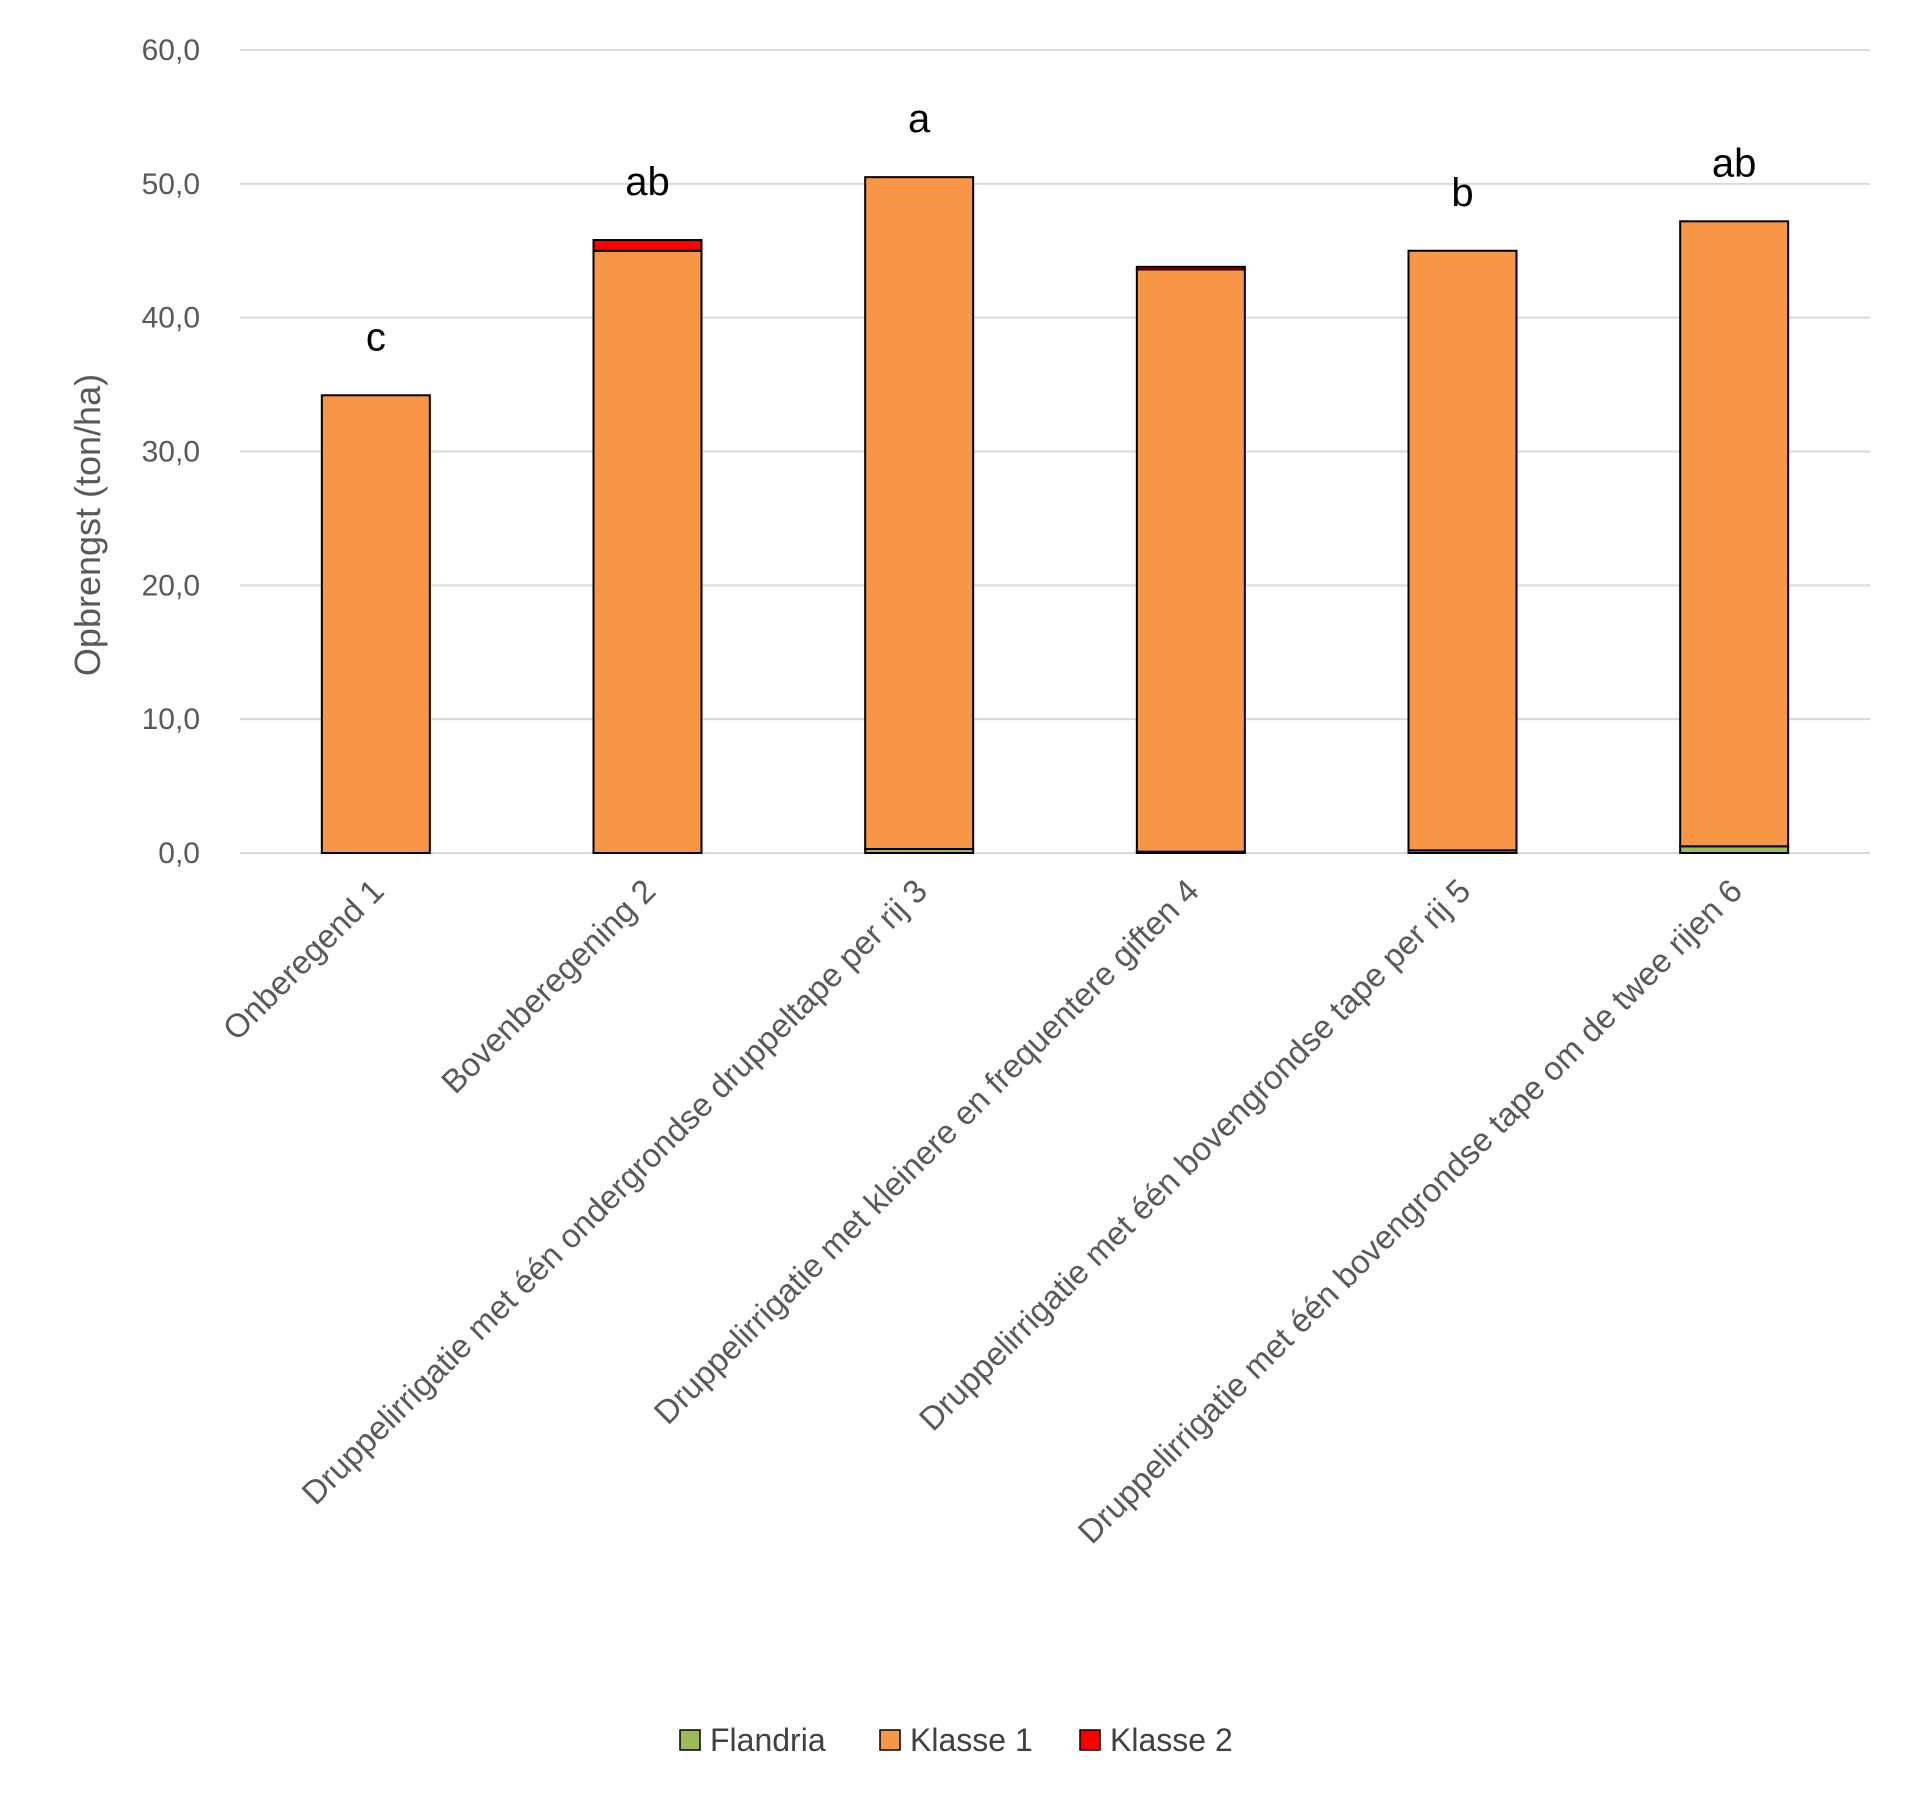 The image size is (1912, 1805). I want to click on significance-label: b, so click(1462, 193).